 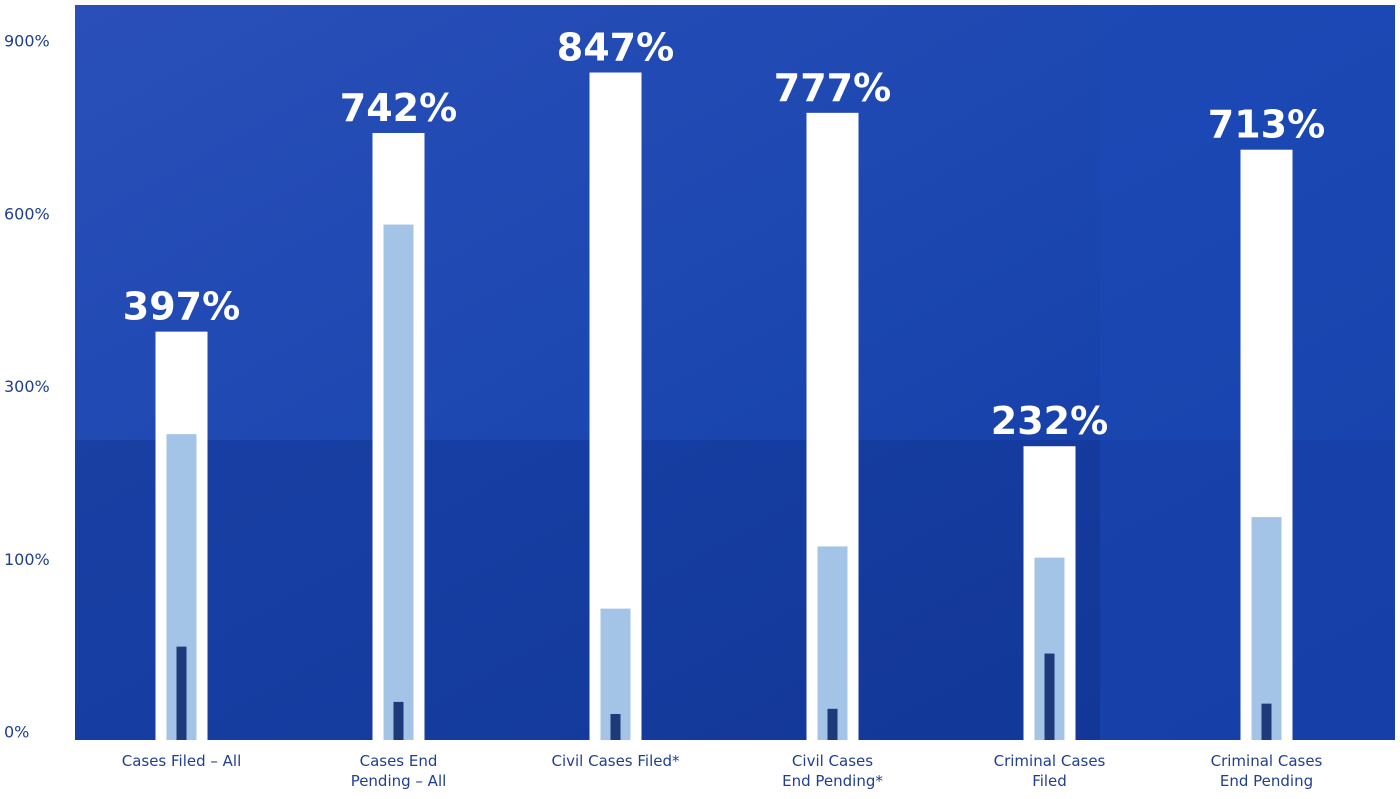 What do you see at coordinates (832, 781) in the screenshot?
I see `x-tick-line: End Pending*` at bounding box center [832, 781].